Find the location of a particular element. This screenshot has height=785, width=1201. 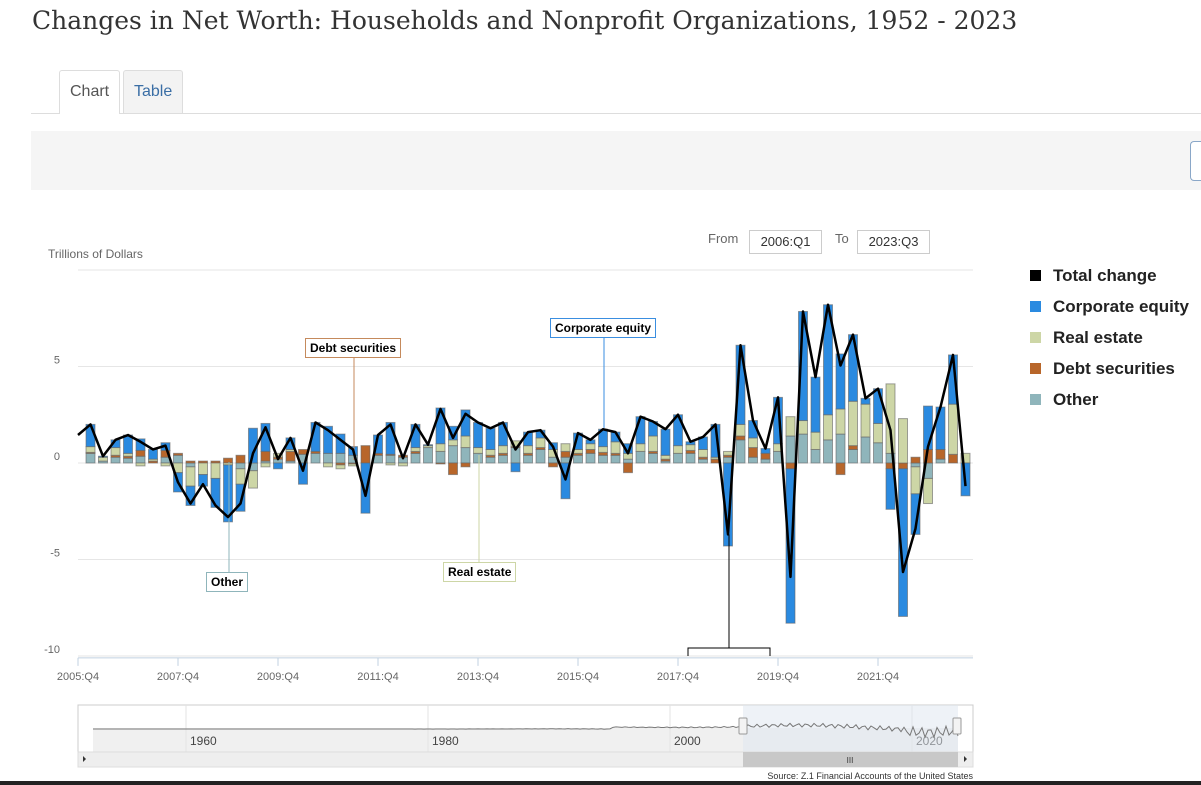

scroll-left-icon is located at coordinates (84, 759).